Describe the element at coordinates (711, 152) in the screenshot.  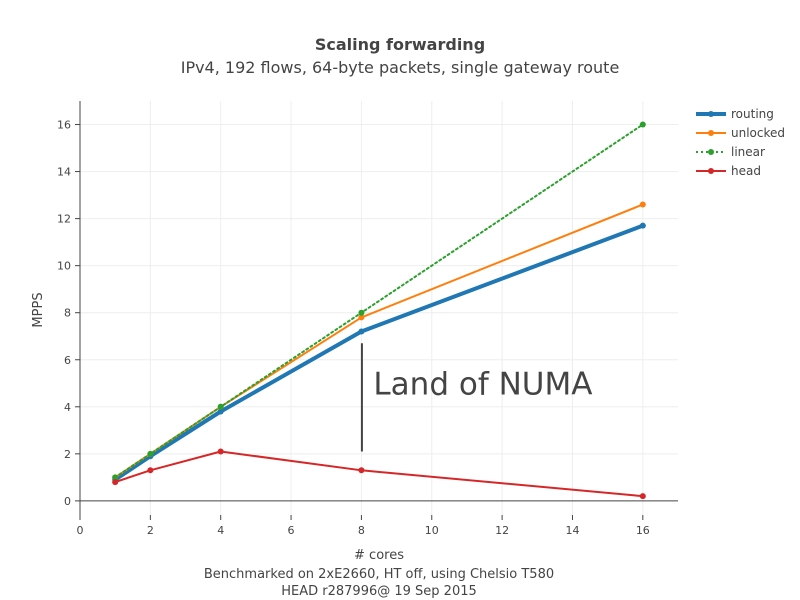
I see `legend-marker-linear` at that location.